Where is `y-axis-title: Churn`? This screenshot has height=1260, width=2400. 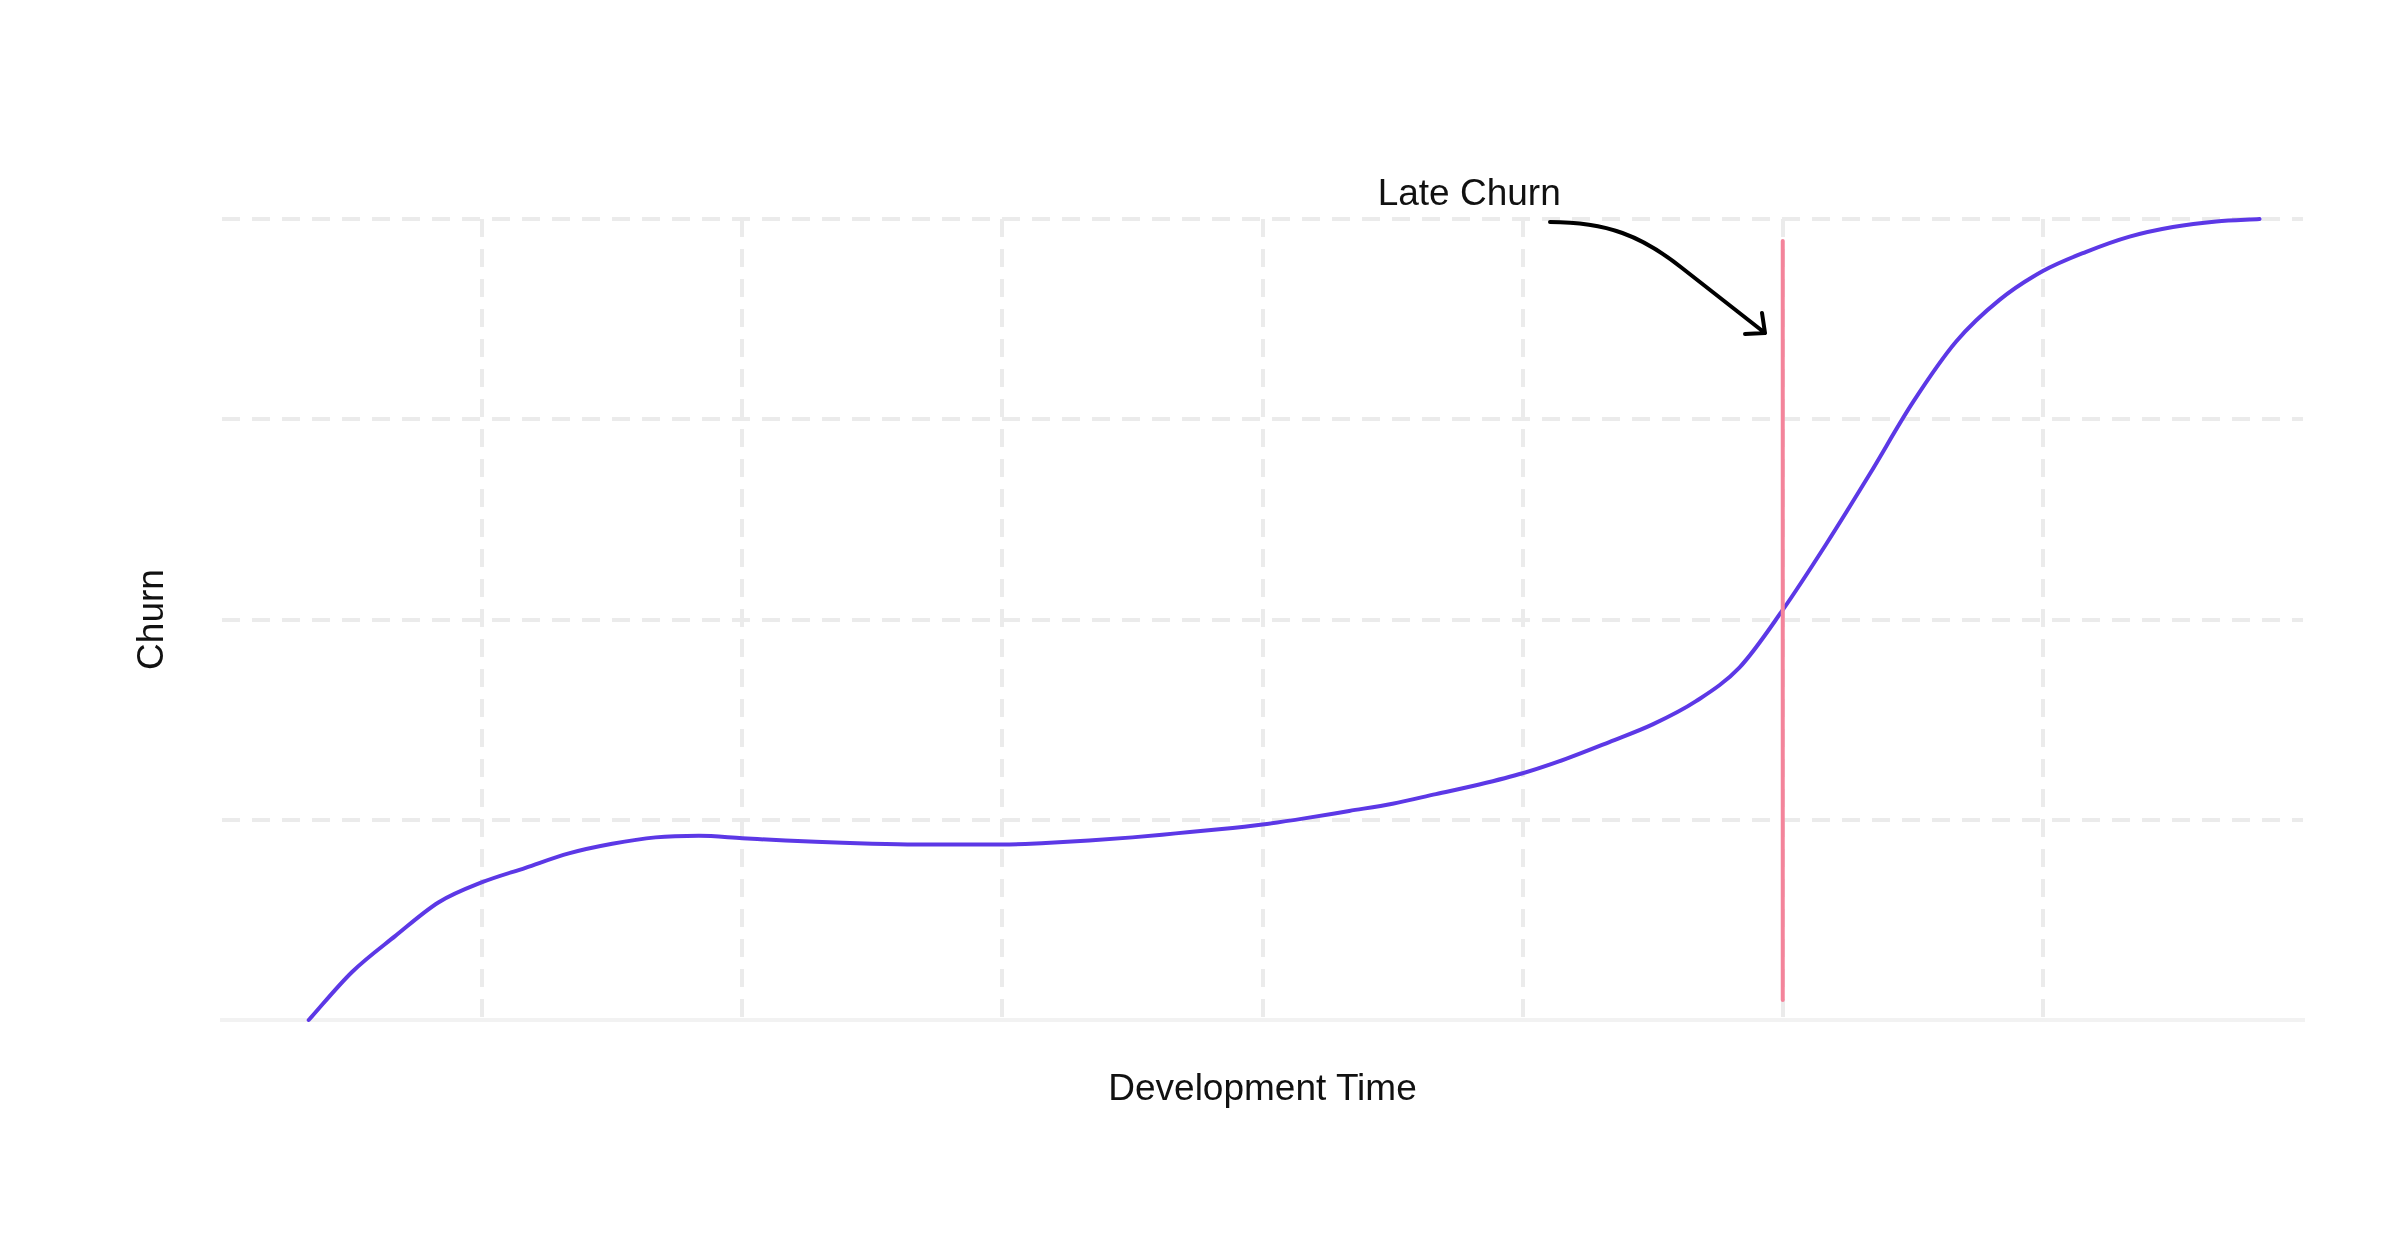
y-axis-title: Churn is located at coordinates (151, 619).